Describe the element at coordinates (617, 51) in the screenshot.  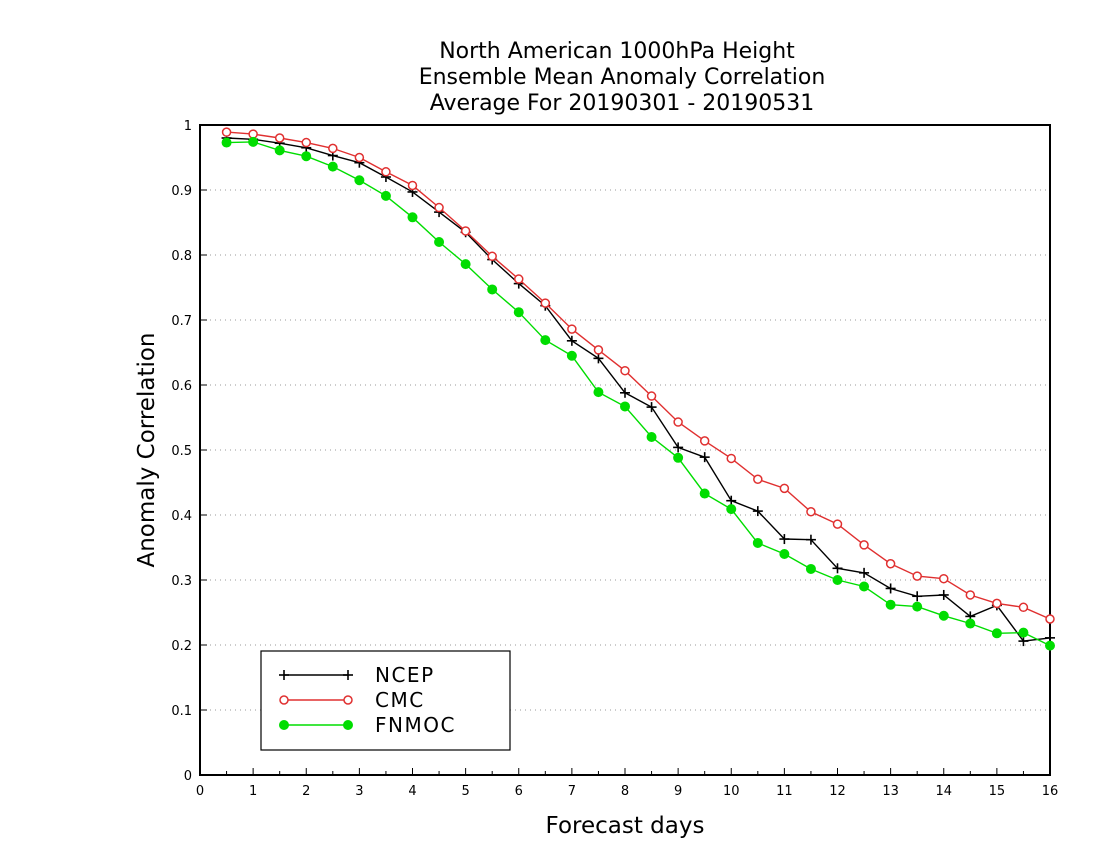
I see `title-line-1: North American 1000hPa Height` at that location.